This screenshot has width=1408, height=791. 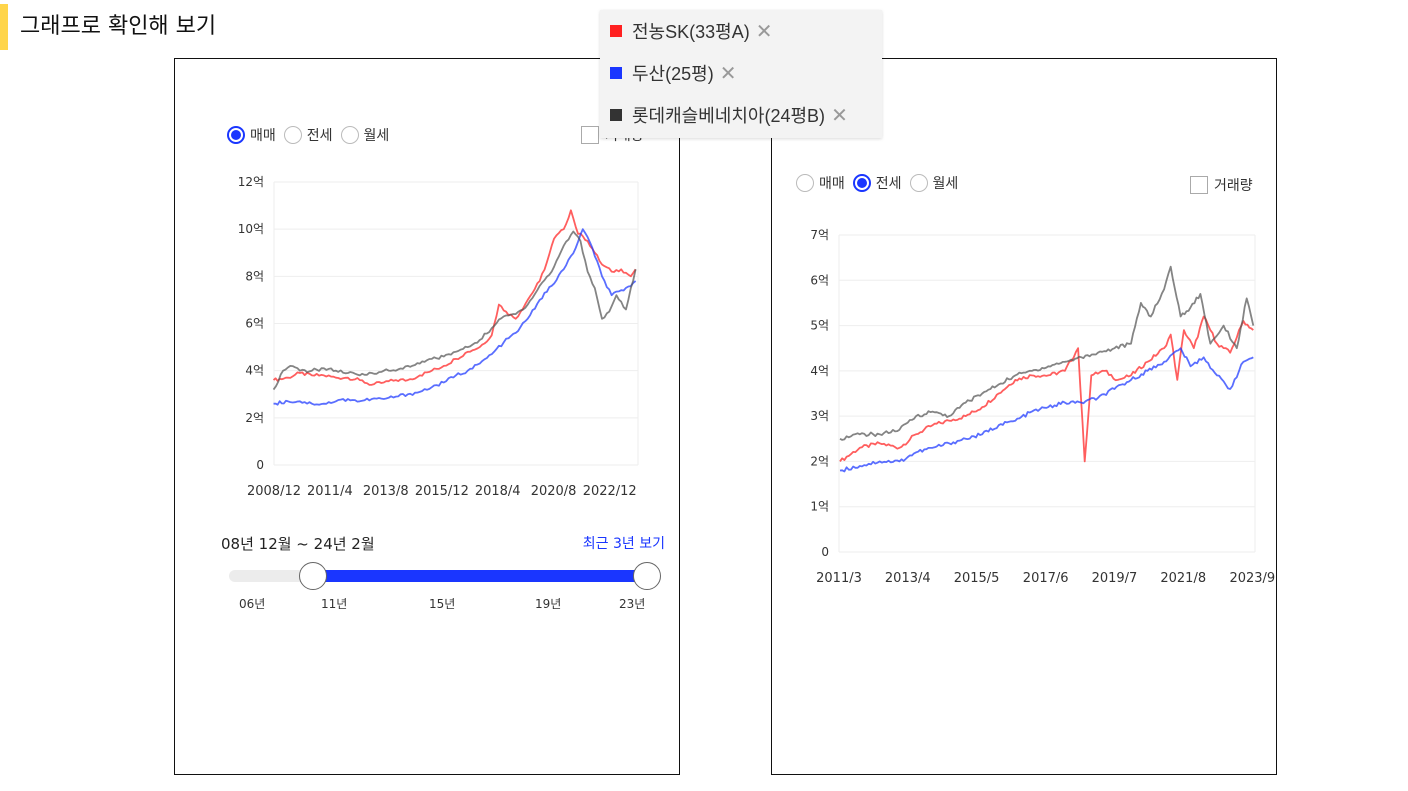 What do you see at coordinates (274, 491) in the screenshot?
I see `x-tick-label: 2008/12` at bounding box center [274, 491].